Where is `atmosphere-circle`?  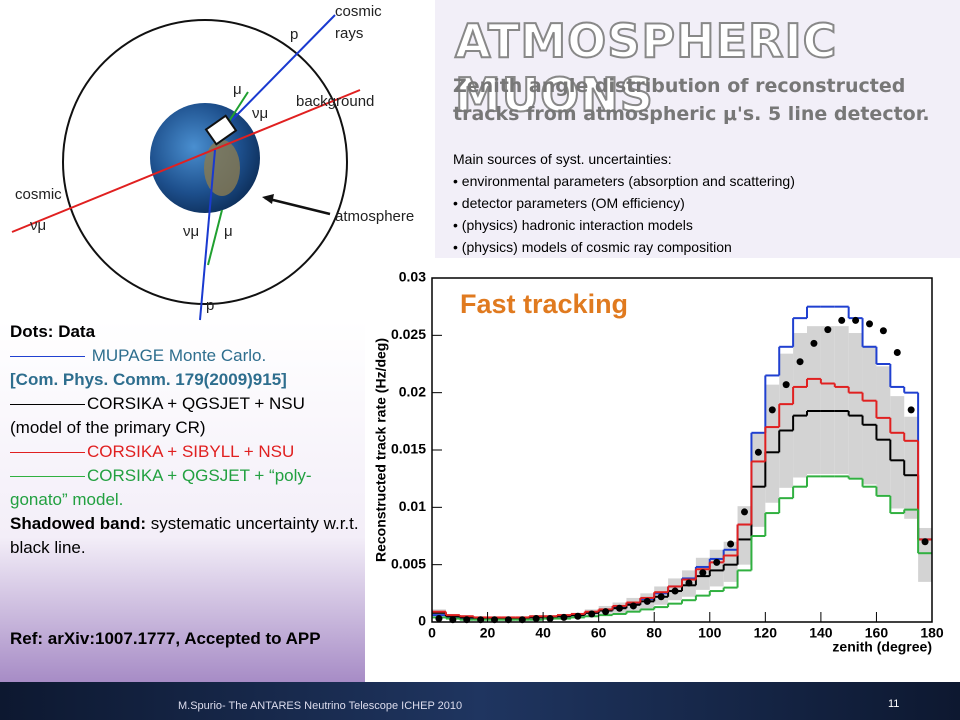
atmosphere-circle is located at coordinates (205, 162).